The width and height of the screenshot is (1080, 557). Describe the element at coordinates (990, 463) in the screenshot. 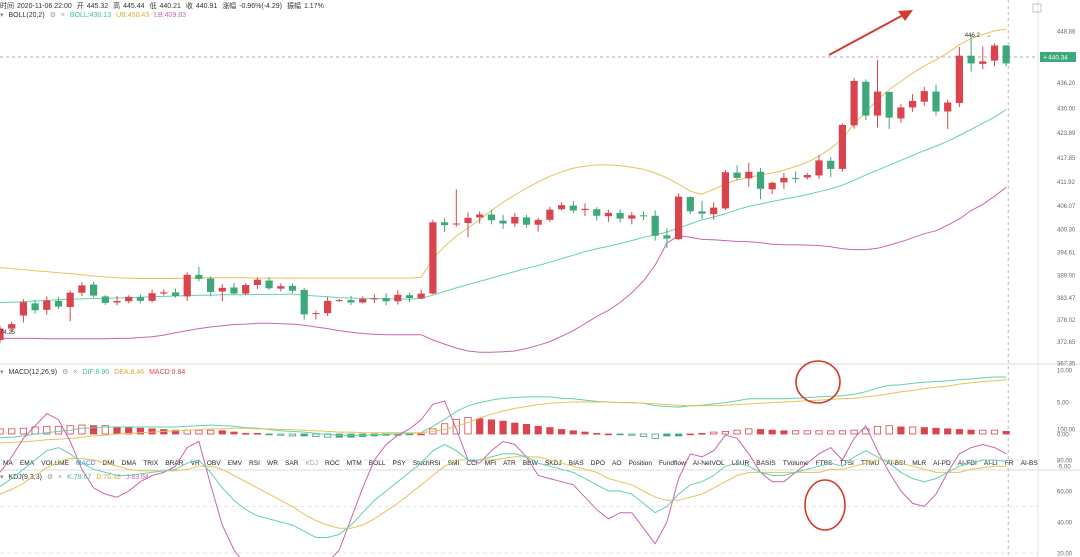

I see `indicator-ai-li: AI-LI` at that location.